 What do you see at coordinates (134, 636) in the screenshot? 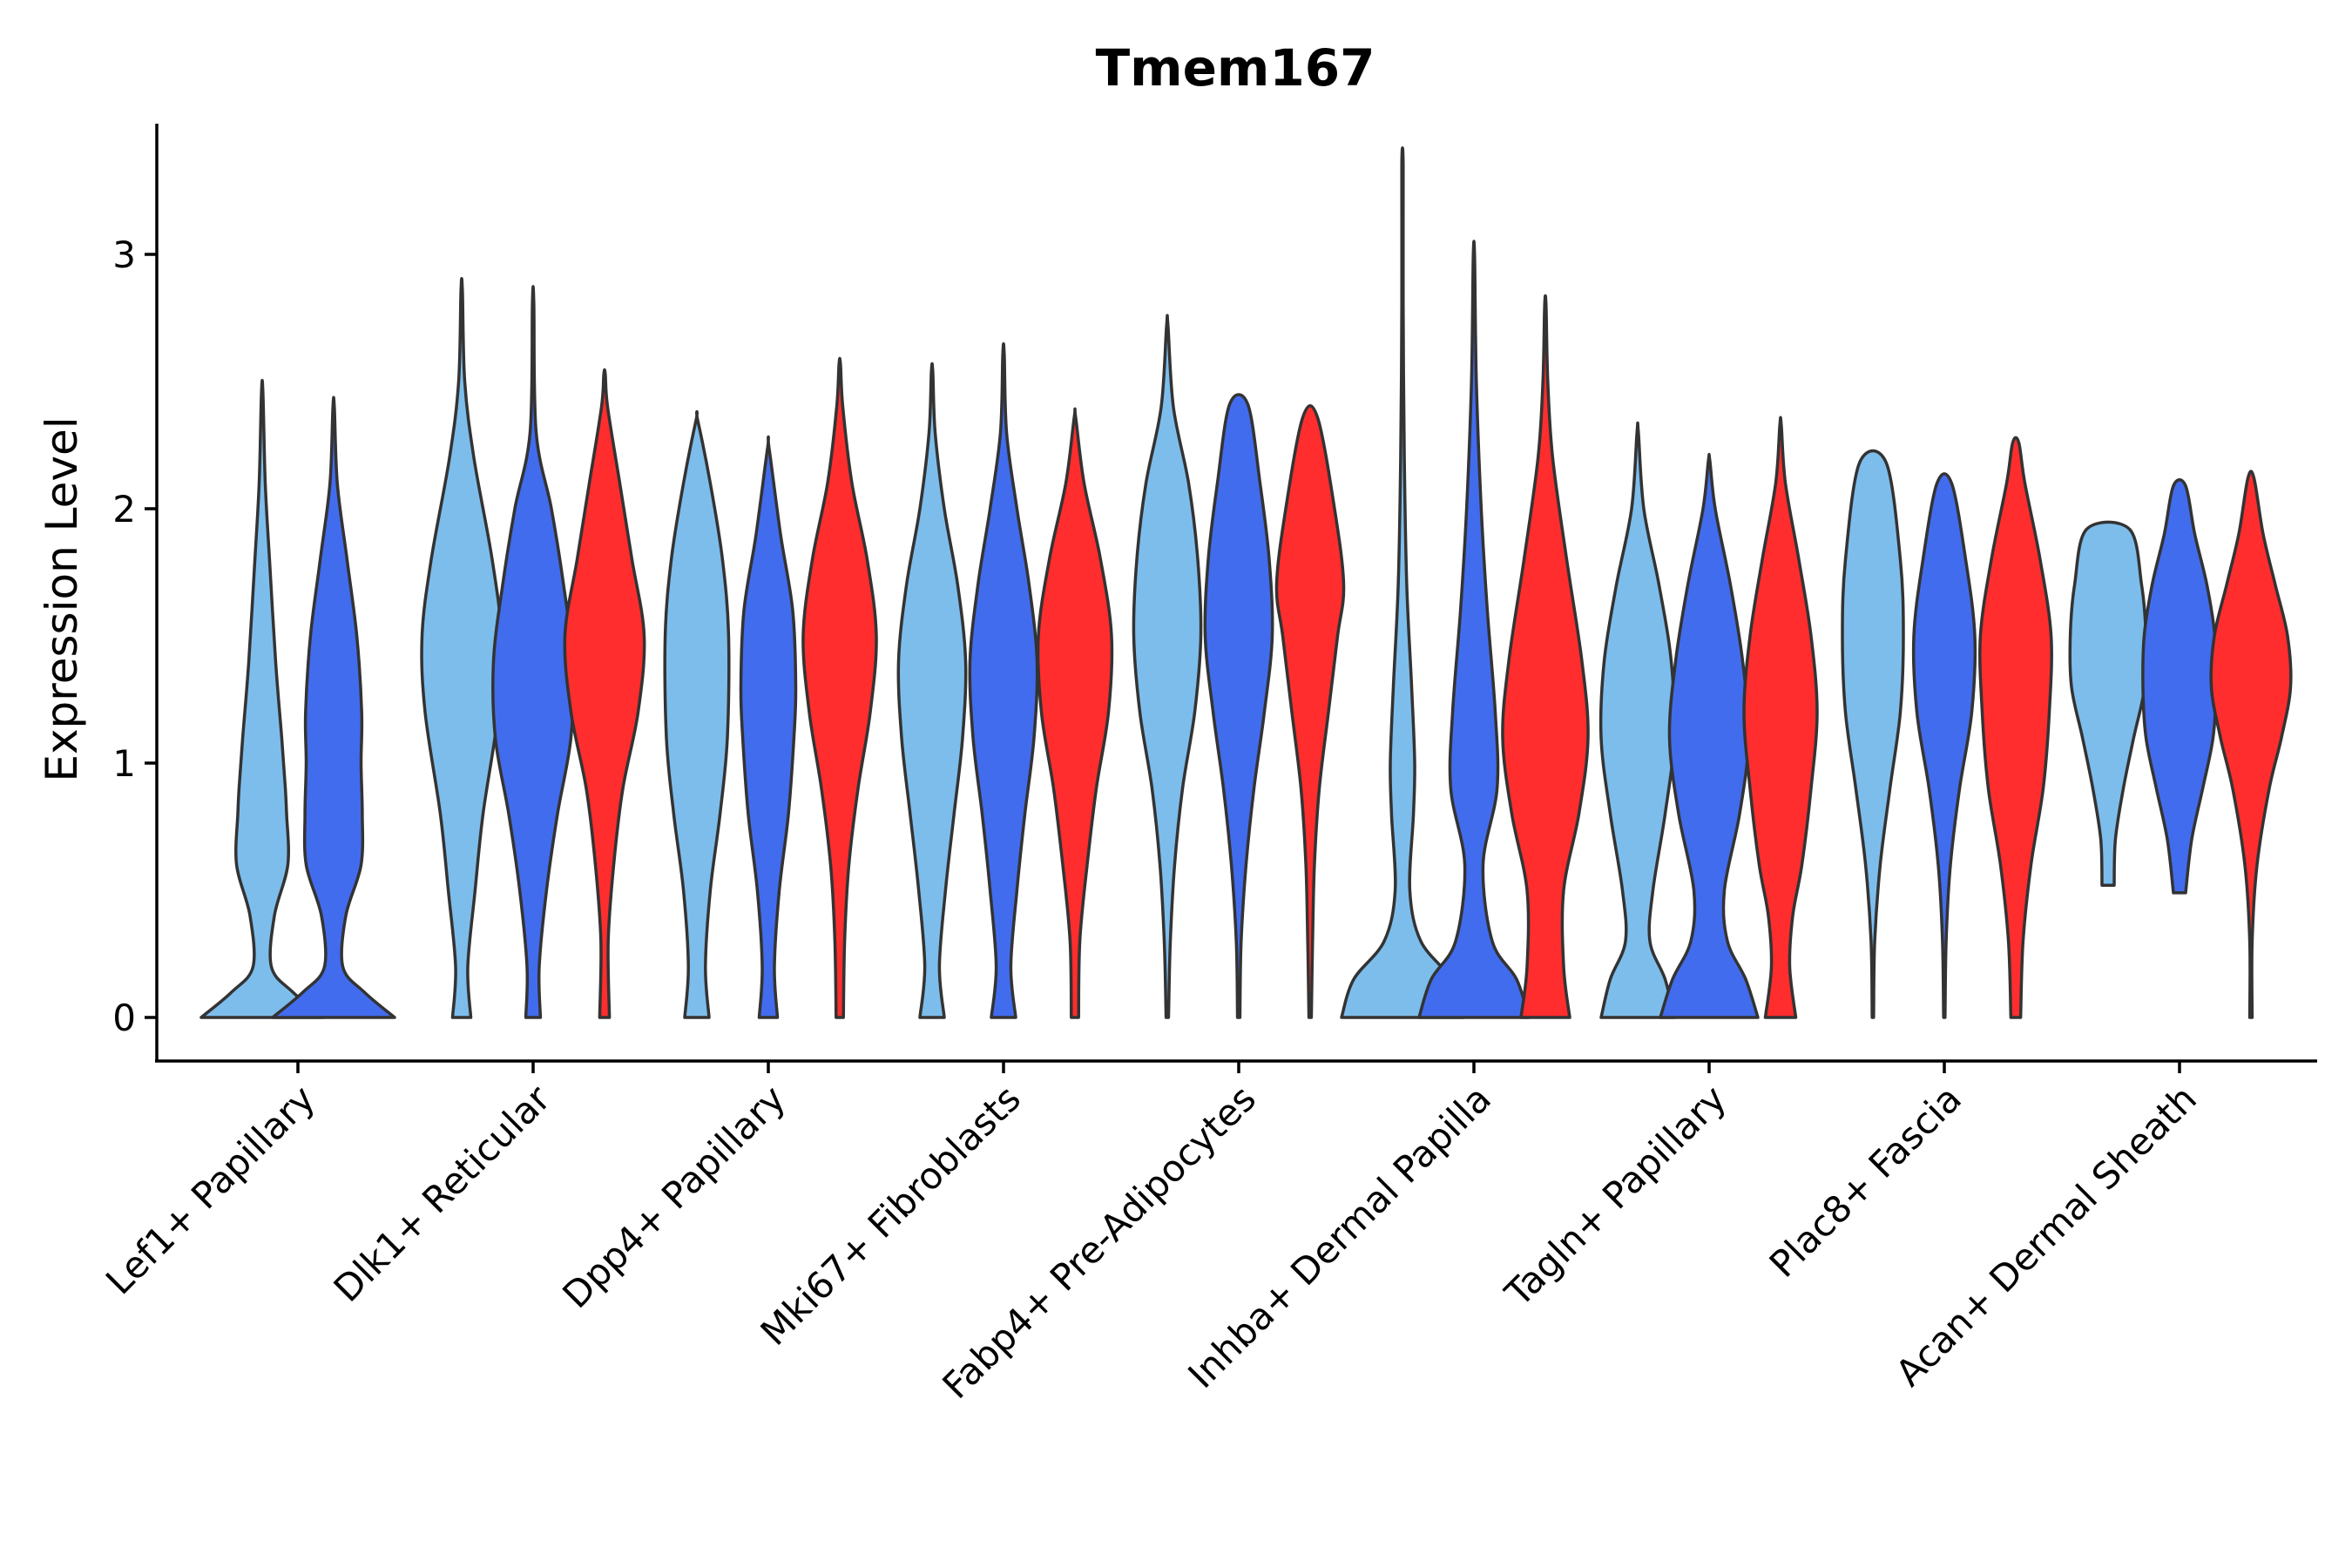
I see `y-ticks: 0 1 2 3` at bounding box center [134, 636].